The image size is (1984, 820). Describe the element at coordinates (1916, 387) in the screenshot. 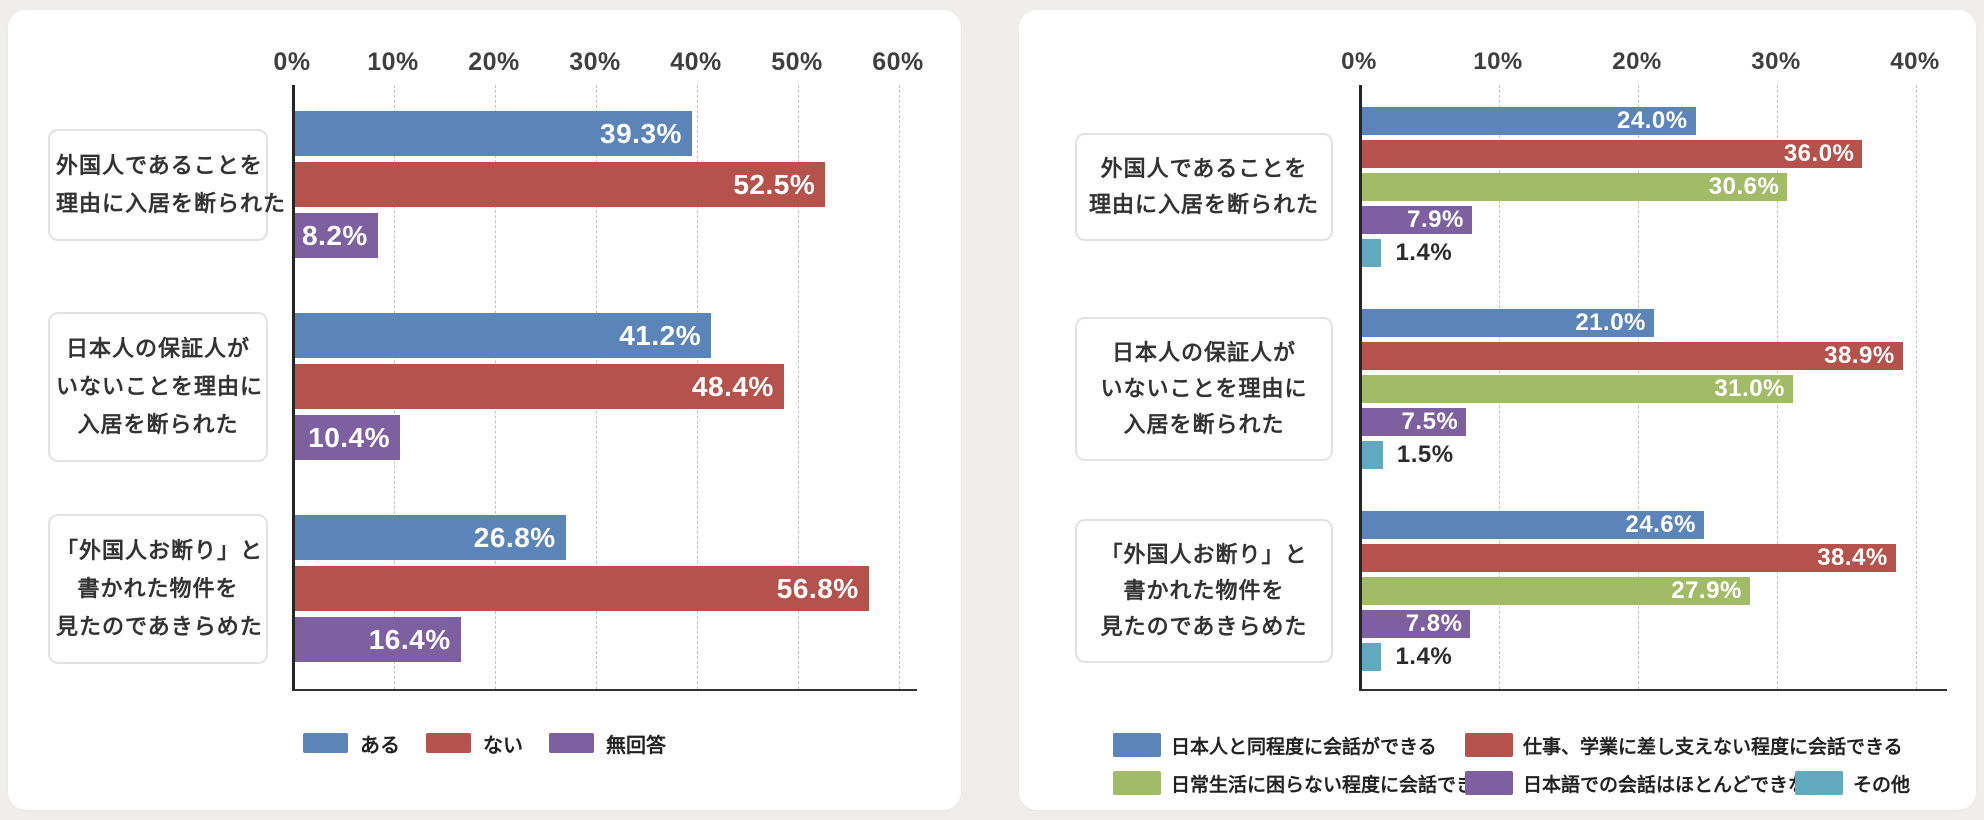

I see `gridline` at that location.